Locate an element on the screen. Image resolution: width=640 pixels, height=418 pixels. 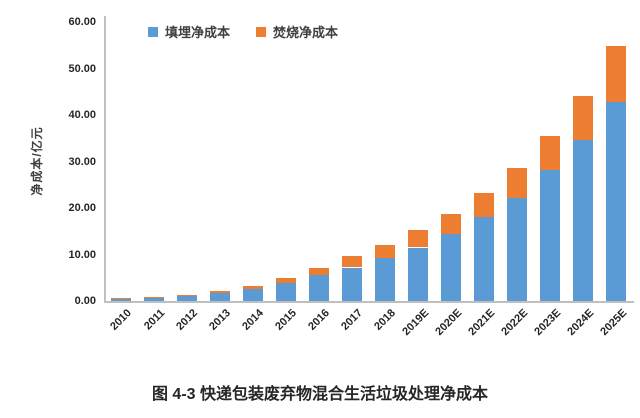
legend-item: 焚烧净成本 is located at coordinates (297, 31).